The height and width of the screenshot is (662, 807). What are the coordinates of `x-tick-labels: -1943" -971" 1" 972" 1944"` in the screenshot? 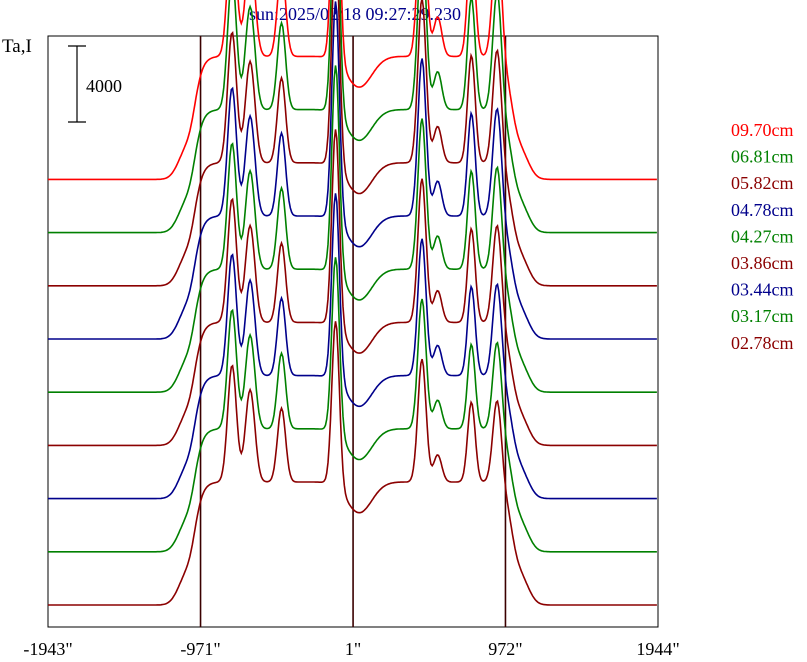 It's located at (351, 649).